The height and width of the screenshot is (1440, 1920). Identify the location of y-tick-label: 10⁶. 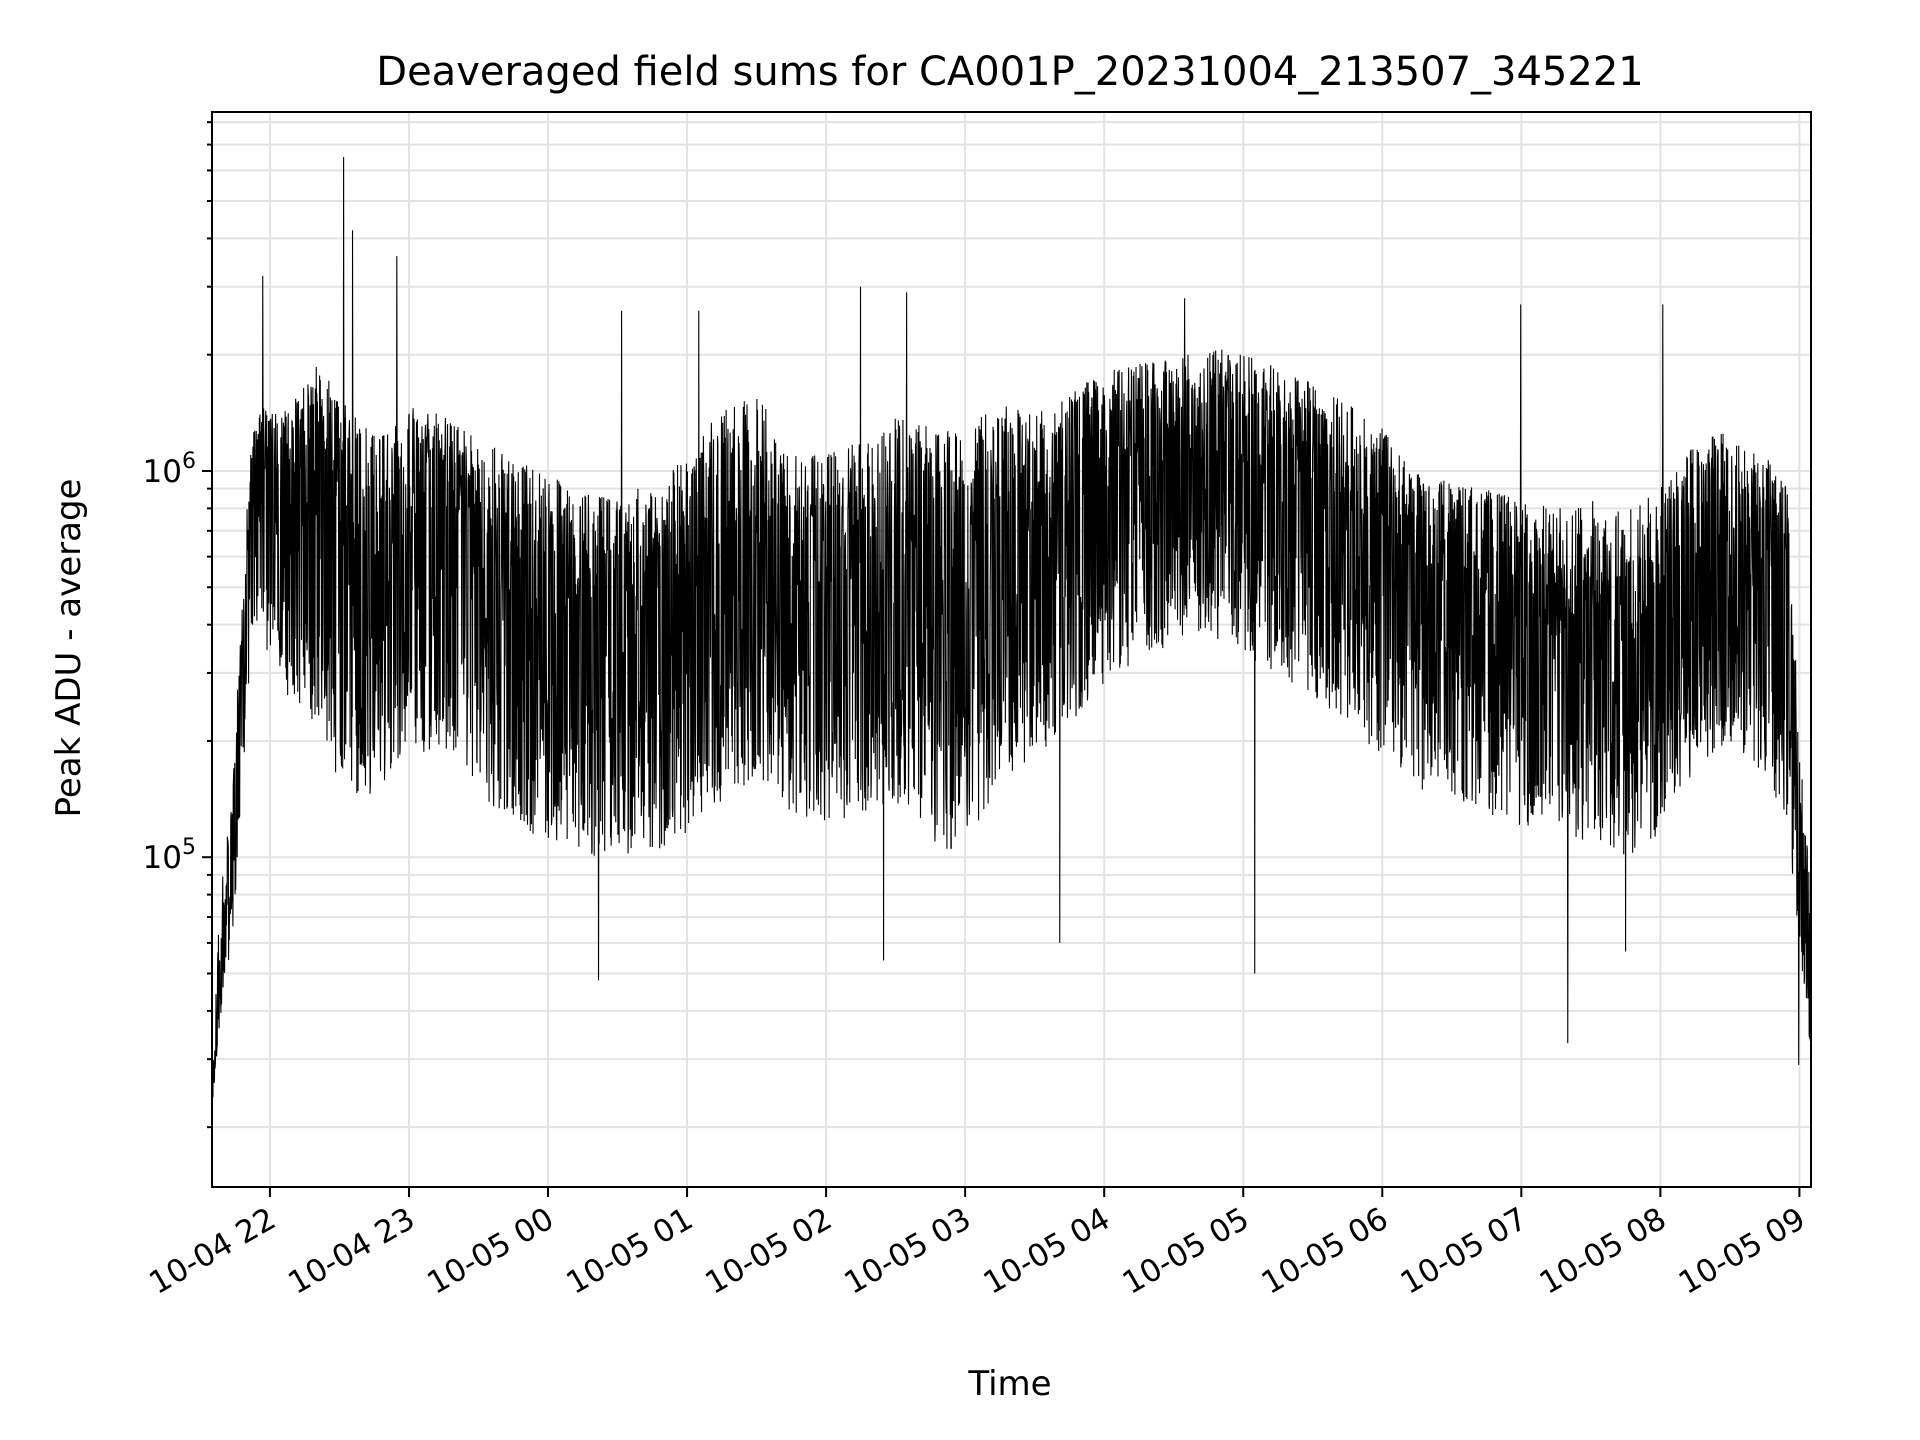
(169, 469).